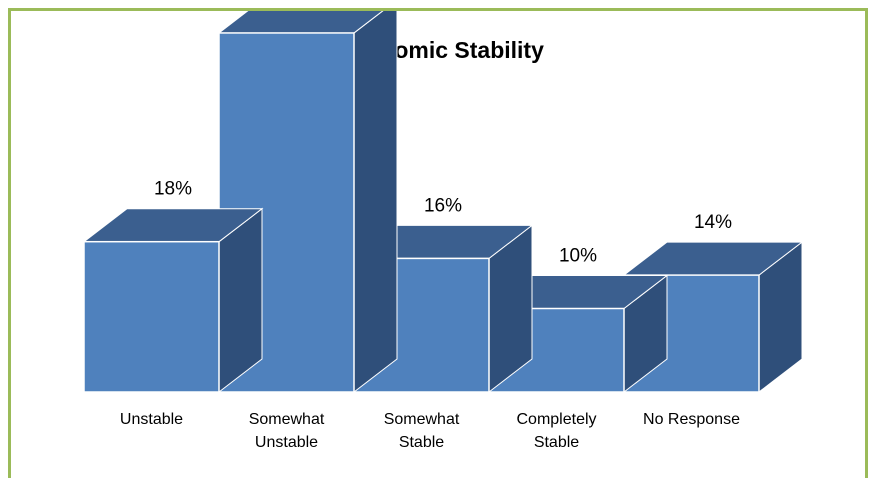  Describe the element at coordinates (287, 419) in the screenshot. I see `category-label-1-line-0: Somewhat` at that location.